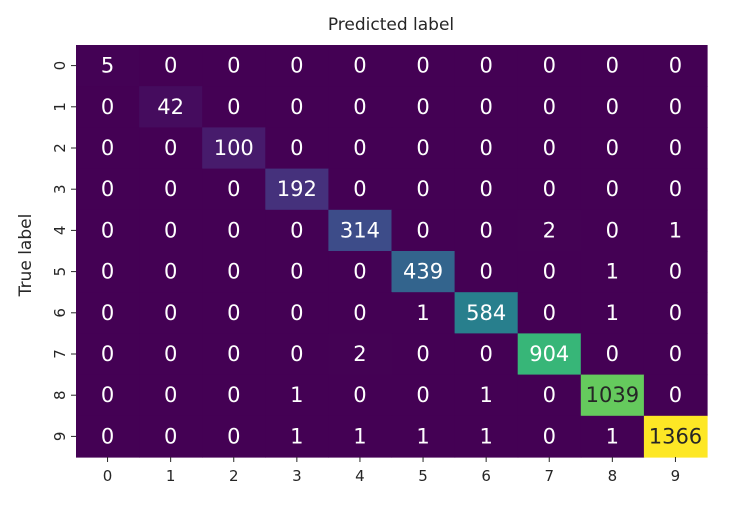 Image resolution: width=736 pixels, height=513 pixels. What do you see at coordinates (549, 107) in the screenshot?
I see `cell-value-1-7: 0` at bounding box center [549, 107].